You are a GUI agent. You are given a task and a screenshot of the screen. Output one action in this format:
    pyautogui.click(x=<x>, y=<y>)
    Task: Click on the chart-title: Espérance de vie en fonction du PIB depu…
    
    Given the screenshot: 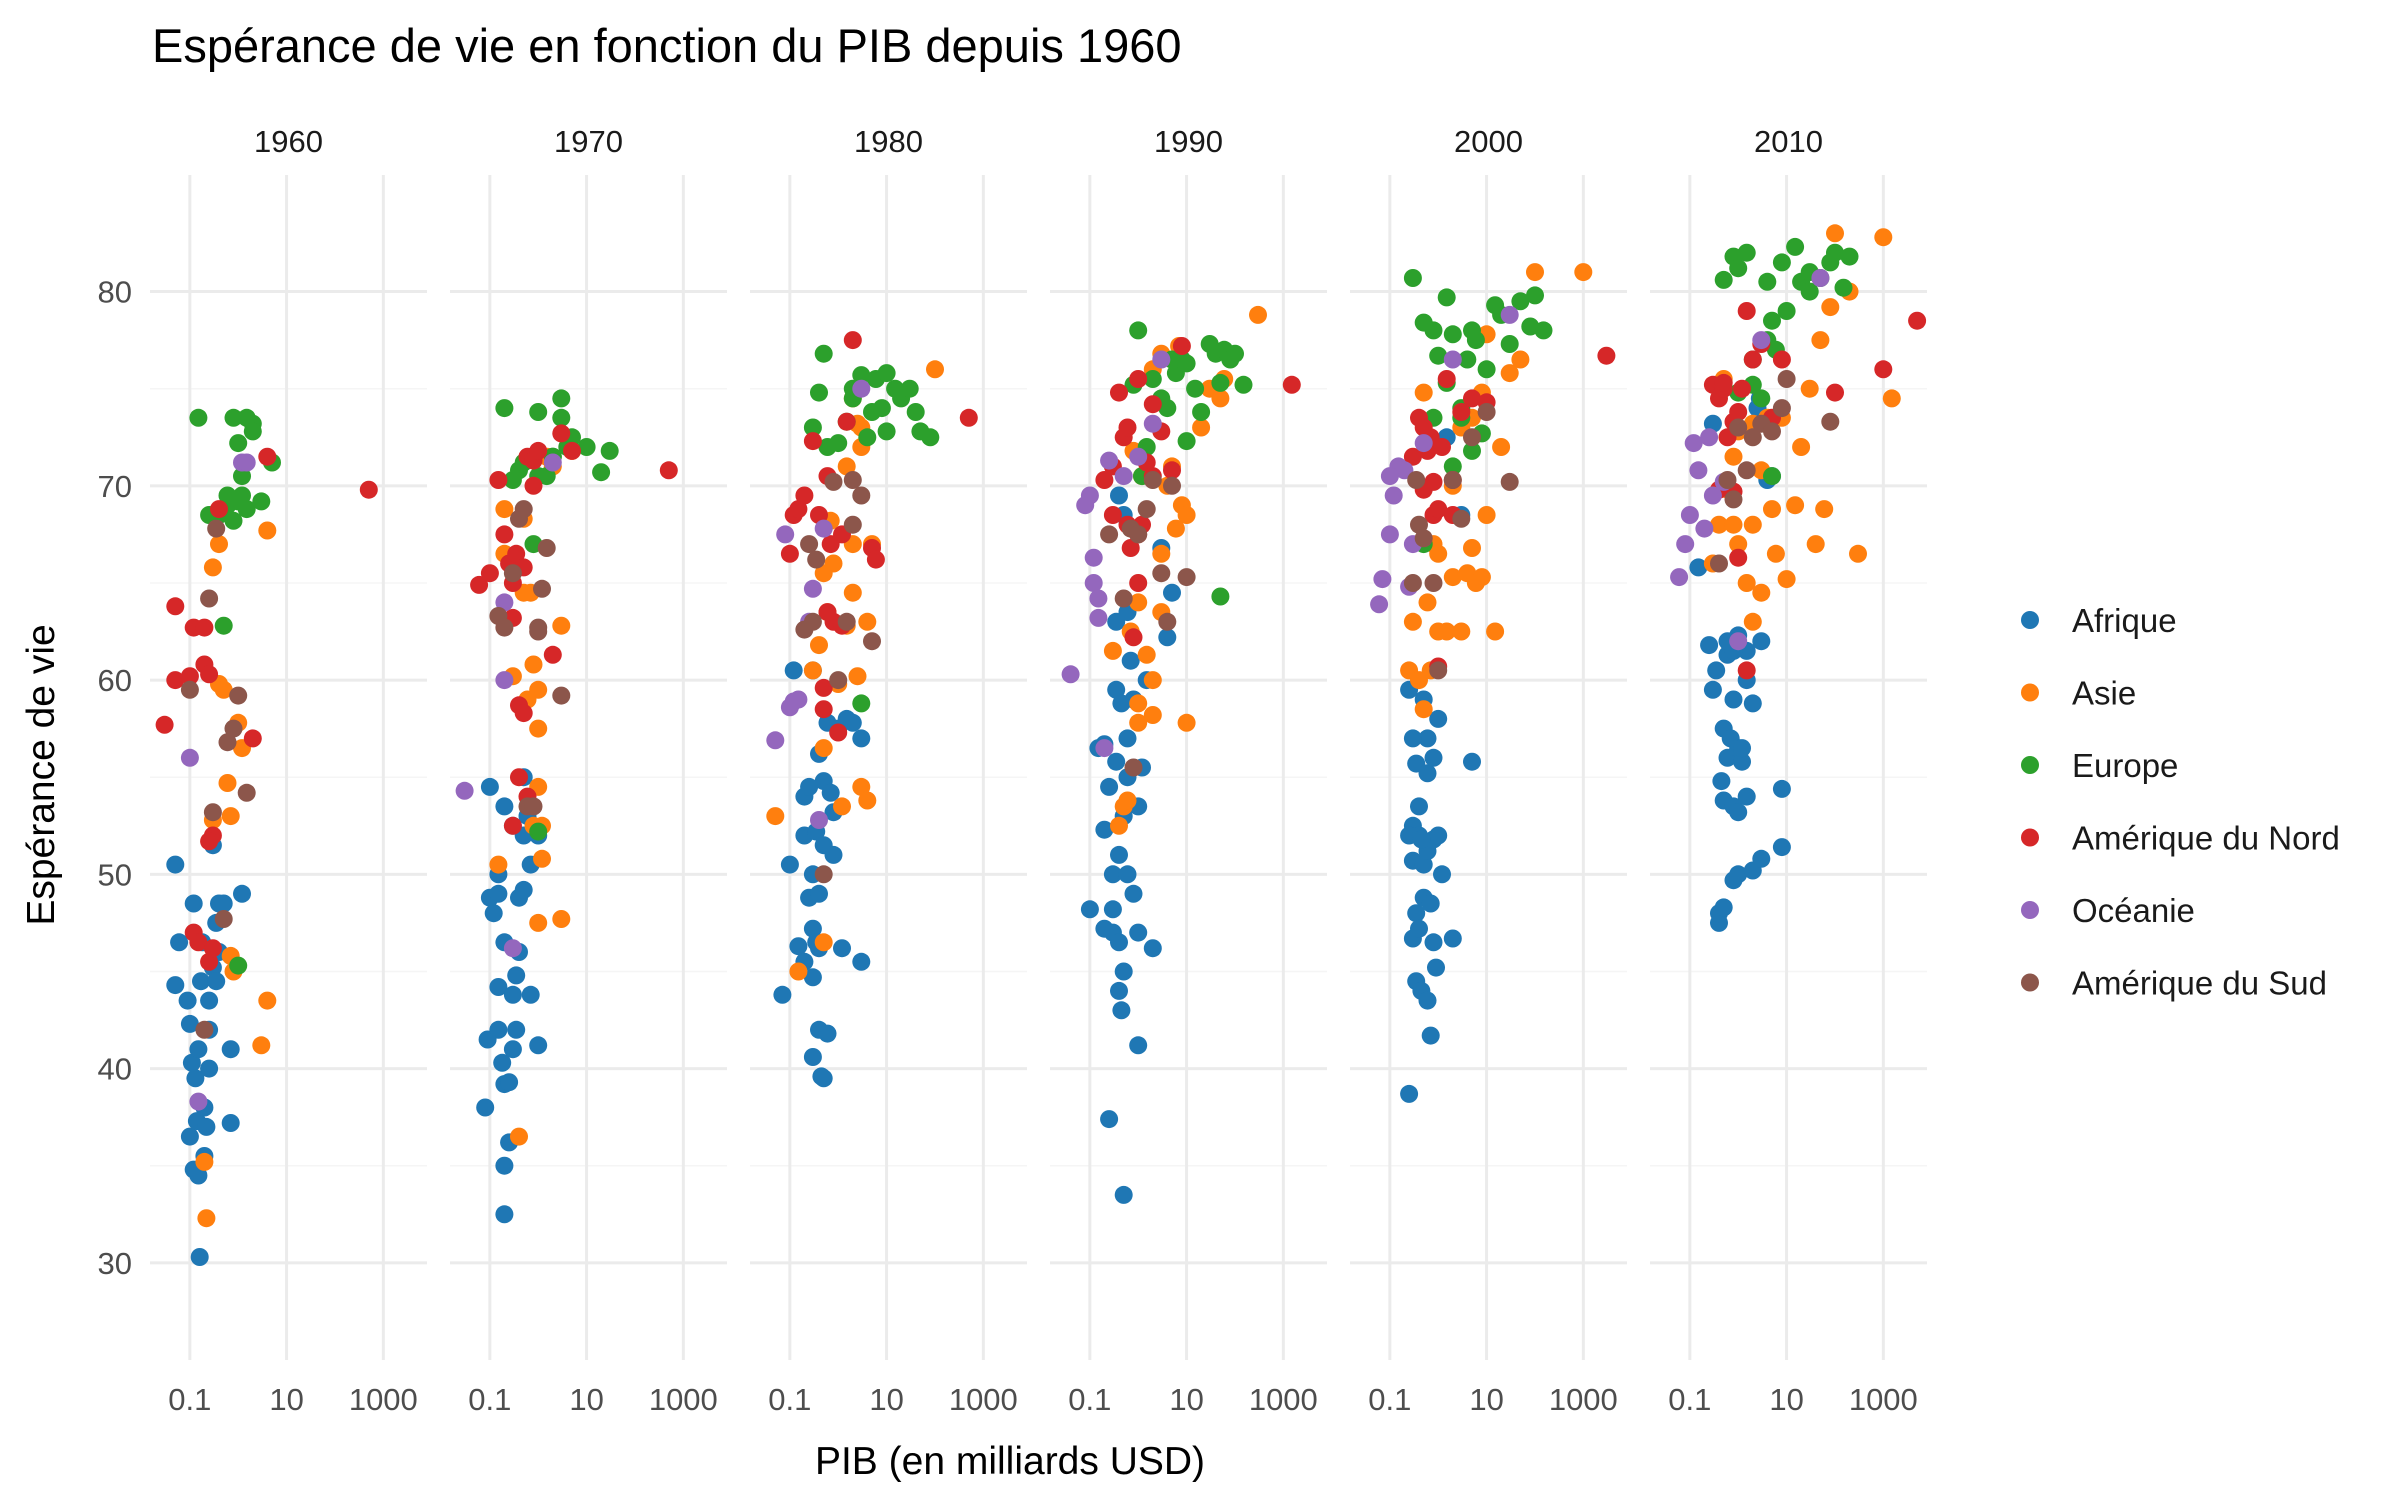 What is the action you would take?
    pyautogui.click(x=667, y=45)
    